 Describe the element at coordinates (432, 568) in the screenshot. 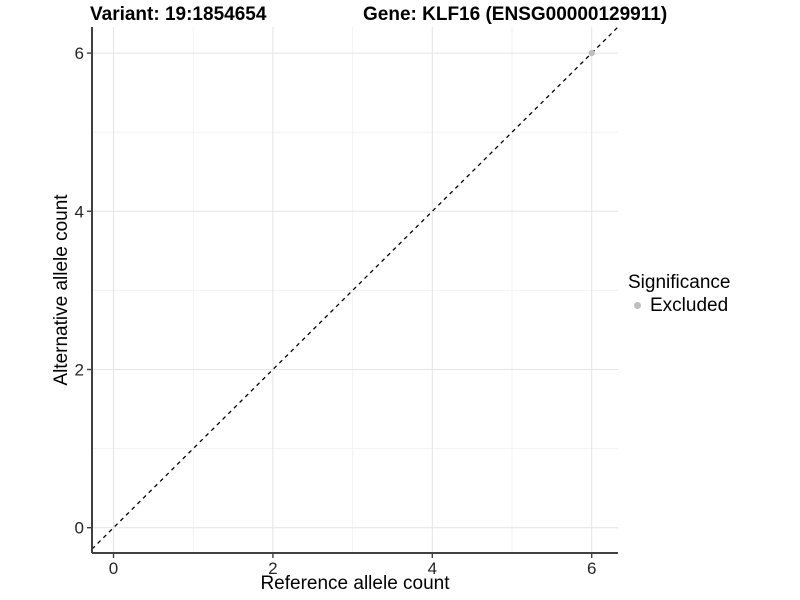

I see `x-tick-label: 4` at that location.